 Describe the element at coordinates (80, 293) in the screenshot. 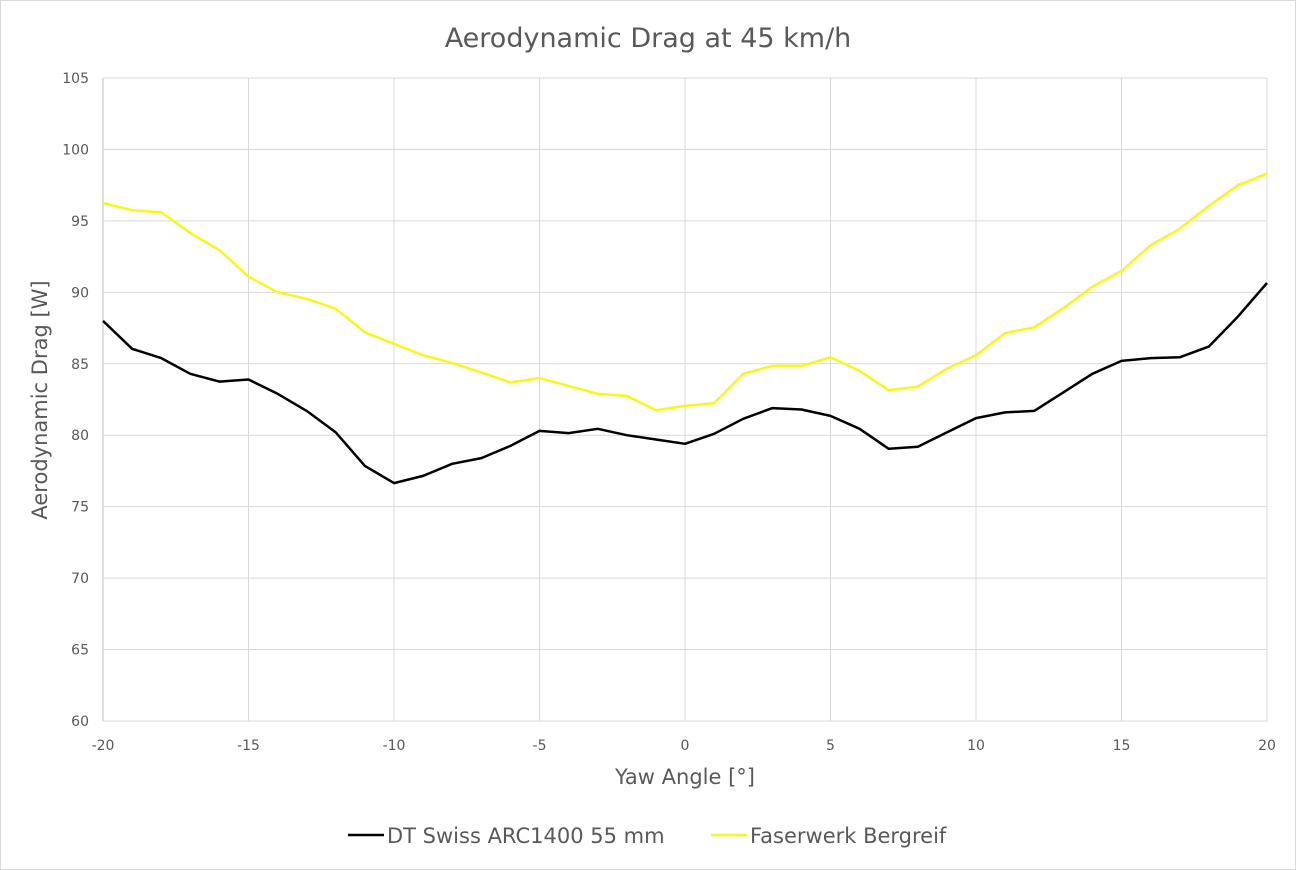

I see `y-tick-label: 90` at that location.